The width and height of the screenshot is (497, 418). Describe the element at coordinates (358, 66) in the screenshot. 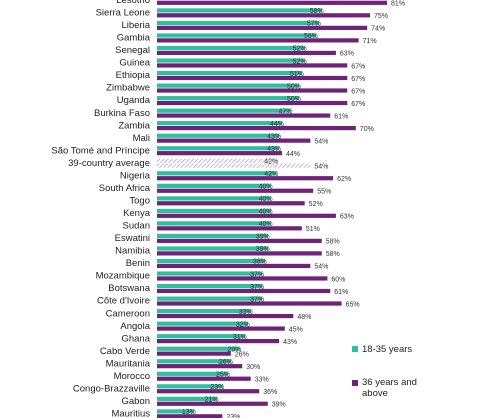

I see `value-label-old-guinea: 67%` at that location.